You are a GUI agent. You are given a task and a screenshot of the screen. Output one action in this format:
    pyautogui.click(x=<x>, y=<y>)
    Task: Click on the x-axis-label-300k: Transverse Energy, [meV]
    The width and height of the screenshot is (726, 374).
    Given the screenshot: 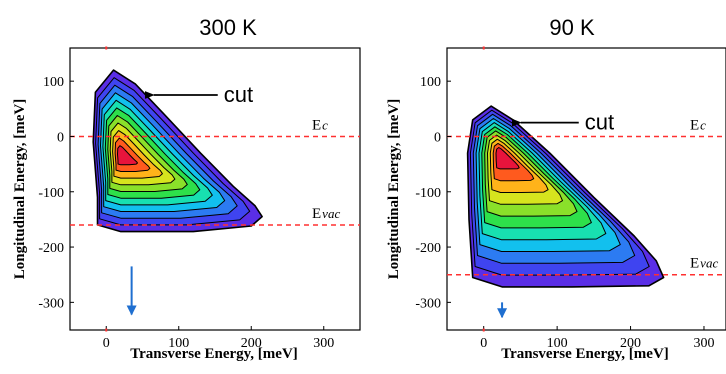 What is the action you would take?
    pyautogui.click(x=214, y=354)
    